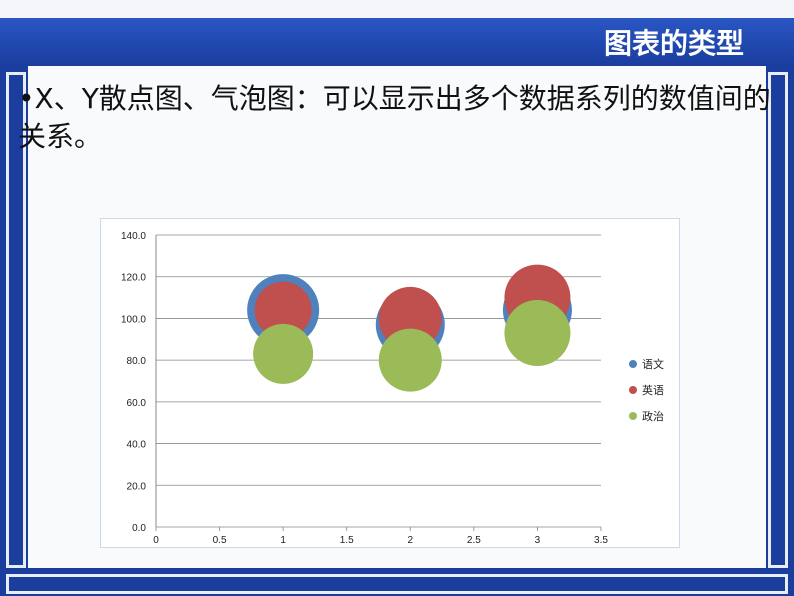 Image resolution: width=794 pixels, height=596 pixels. What do you see at coordinates (397, 584) in the screenshot?
I see `frame-bottom-pattern` at bounding box center [397, 584].